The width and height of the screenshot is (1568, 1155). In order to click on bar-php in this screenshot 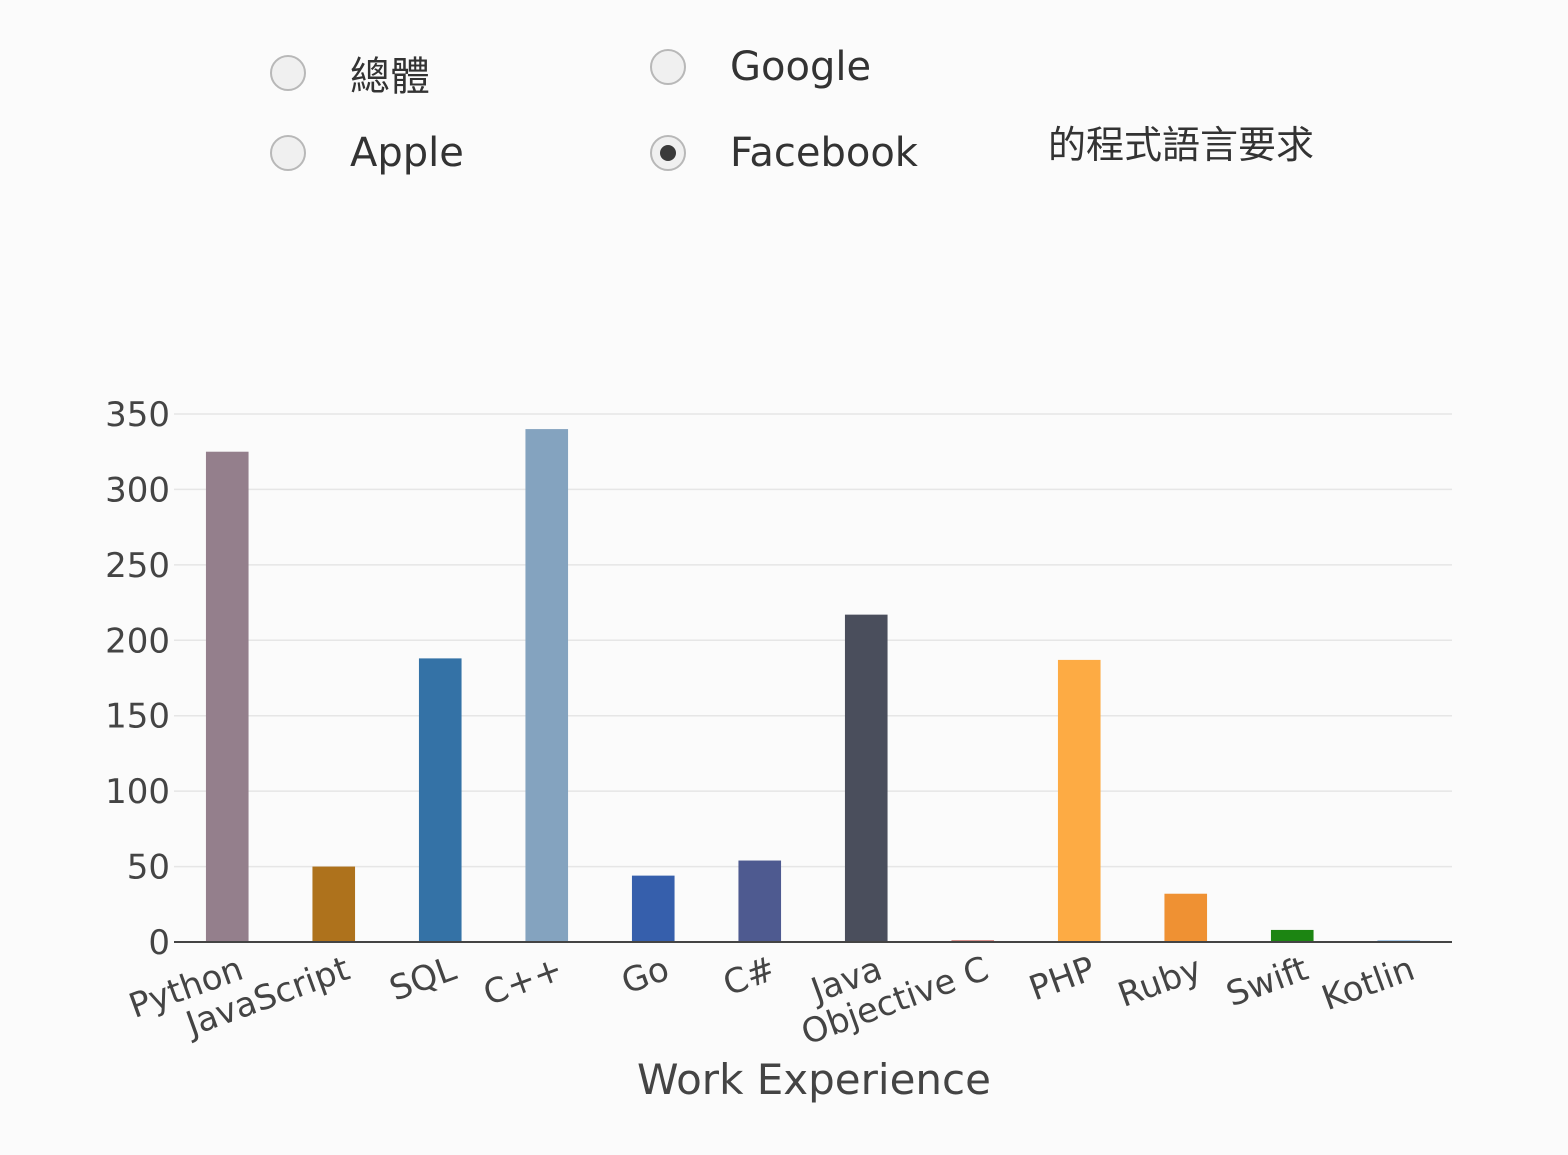, I will do `click(1079, 800)`.